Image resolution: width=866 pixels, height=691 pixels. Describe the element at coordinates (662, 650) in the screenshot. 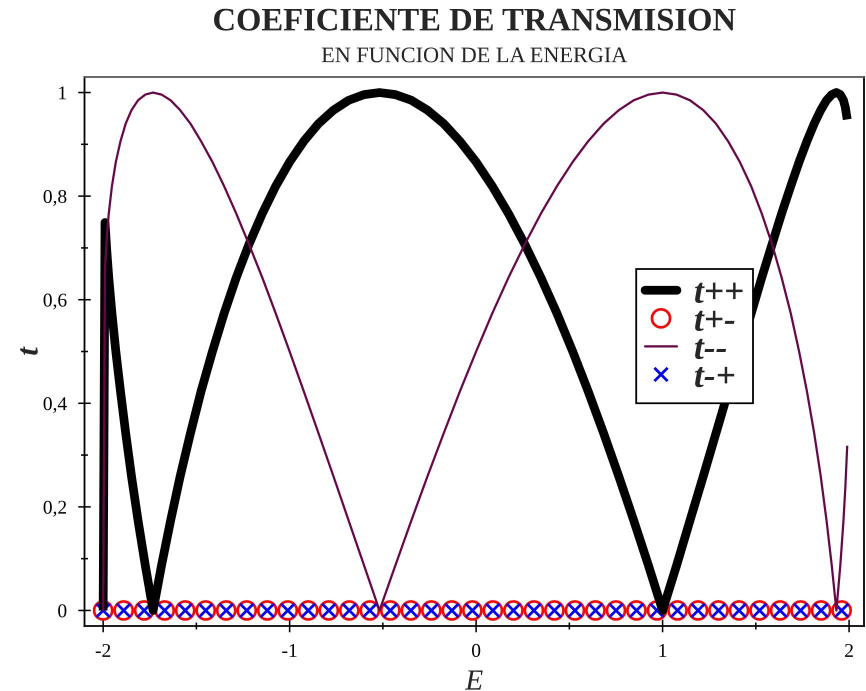

I see `x-tick-label: 1` at that location.